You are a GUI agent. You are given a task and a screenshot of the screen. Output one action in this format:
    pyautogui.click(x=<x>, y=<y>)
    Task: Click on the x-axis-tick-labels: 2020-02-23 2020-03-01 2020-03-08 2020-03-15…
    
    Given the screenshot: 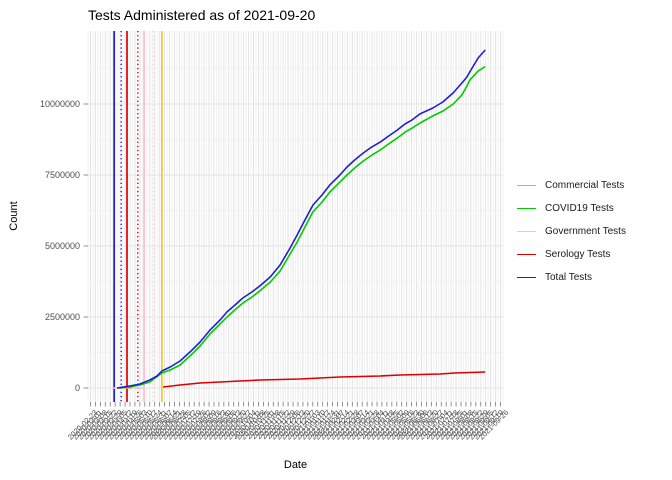 What is the action you would take?
    pyautogui.click(x=336, y=433)
    